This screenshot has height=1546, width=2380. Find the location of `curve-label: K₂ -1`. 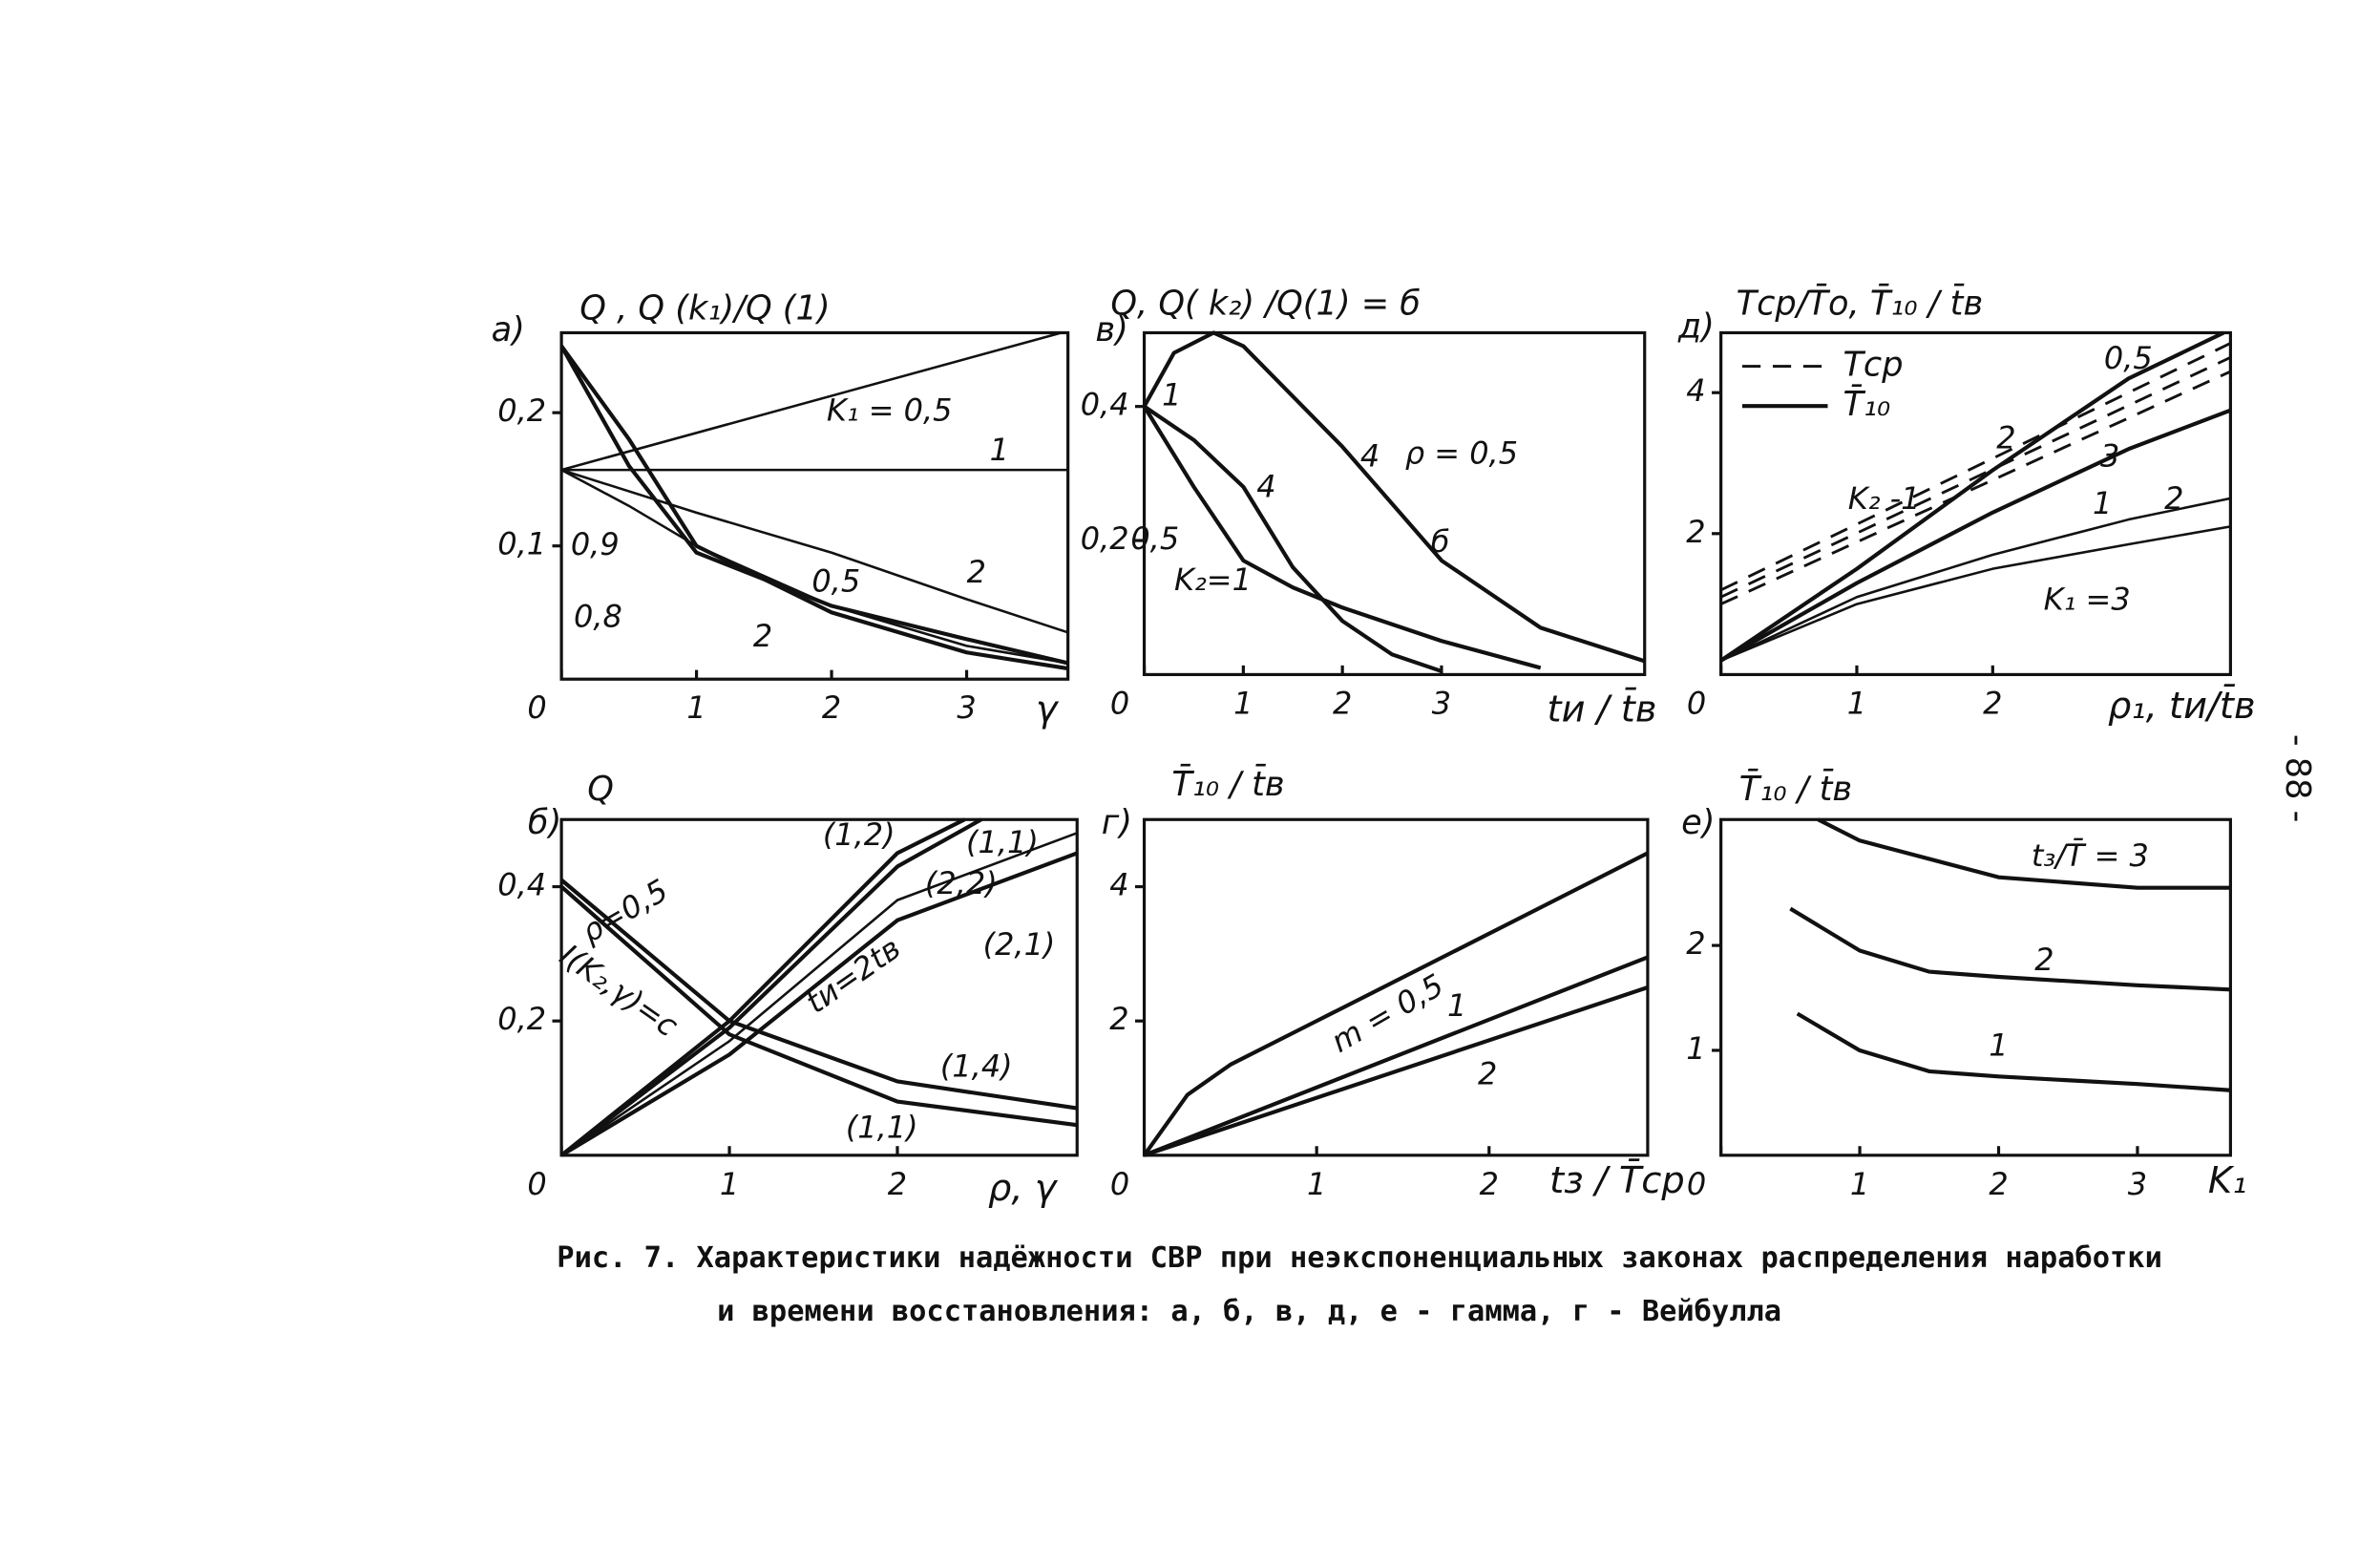

curve-label: K₂ -1 is located at coordinates (1885, 498).